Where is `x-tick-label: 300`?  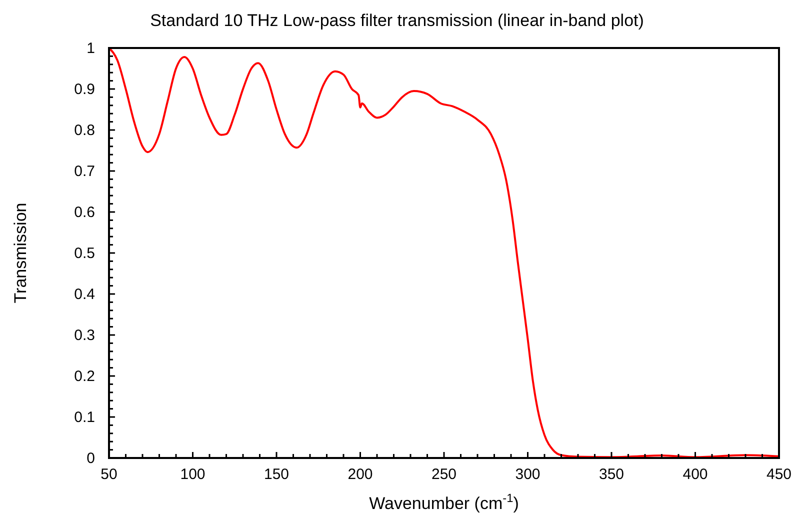
x-tick-label: 300 is located at coordinates (527, 474).